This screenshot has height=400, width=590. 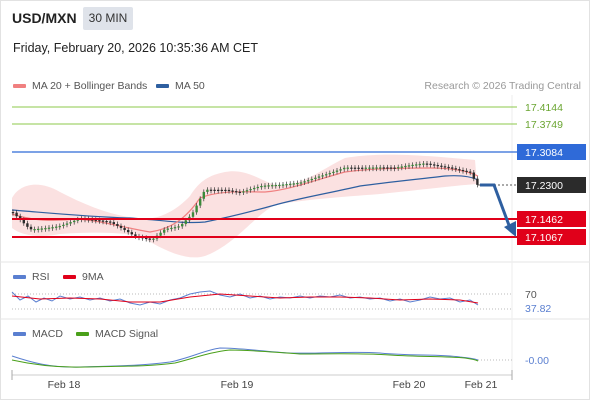 What do you see at coordinates (47, 334) in the screenshot?
I see `macd-label: MACD` at bounding box center [47, 334].